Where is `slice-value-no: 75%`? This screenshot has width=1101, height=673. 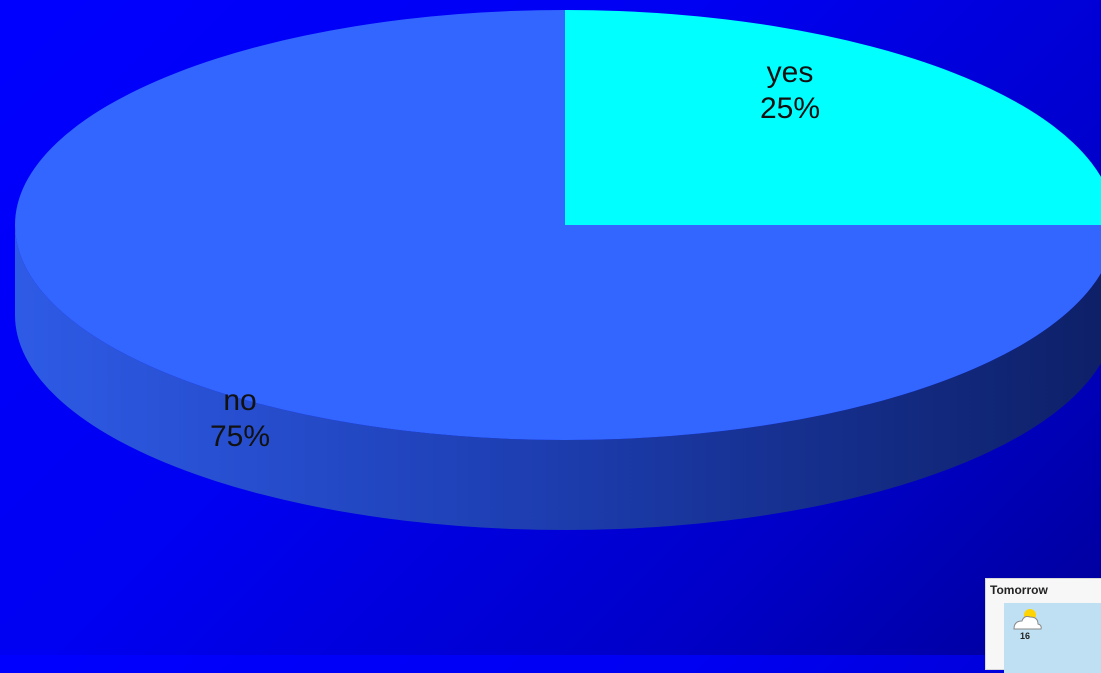 slice-value-no: 75% is located at coordinates (240, 436).